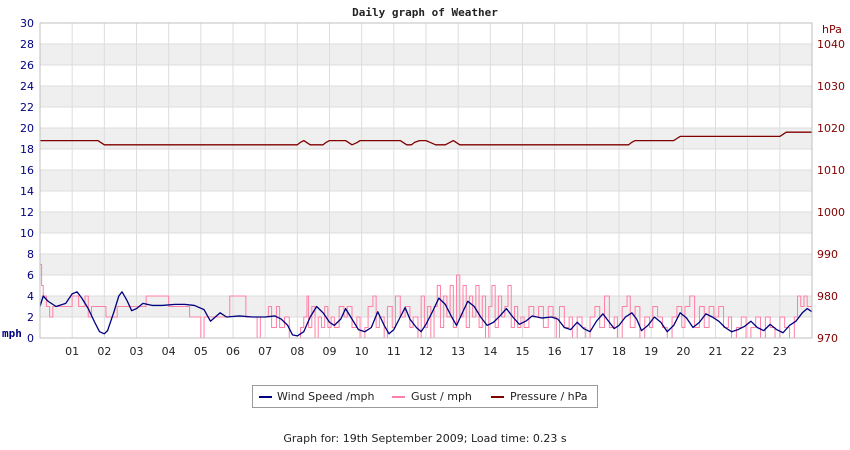 The height and width of the screenshot is (450, 850). Describe the element at coordinates (27, 65) in the screenshot. I see `y-left-tick-label: 26` at that location.